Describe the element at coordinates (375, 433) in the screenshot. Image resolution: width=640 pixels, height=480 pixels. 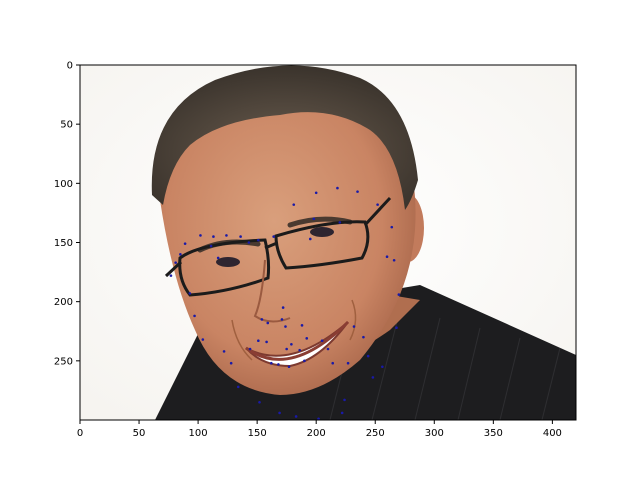
I see `x-tick-label: 250` at that location.